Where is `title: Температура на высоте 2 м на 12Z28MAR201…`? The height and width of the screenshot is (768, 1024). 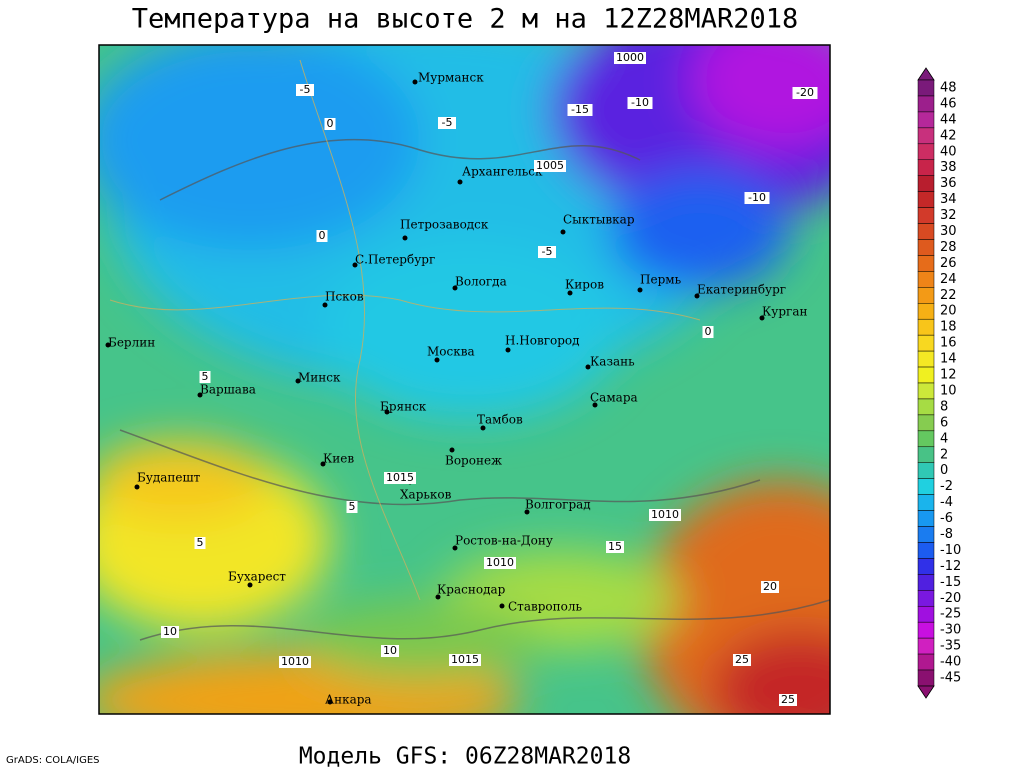 title: Температура на высоте 2 м на 12Z28MAR201… is located at coordinates (465, 19).